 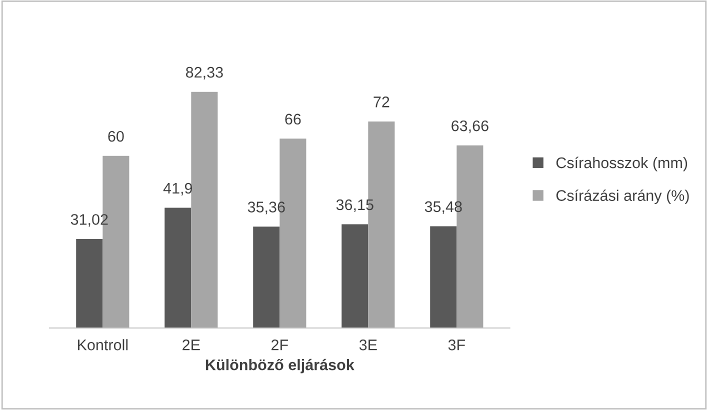 What do you see at coordinates (382, 102) in the screenshot?
I see `data-label: 72` at bounding box center [382, 102].